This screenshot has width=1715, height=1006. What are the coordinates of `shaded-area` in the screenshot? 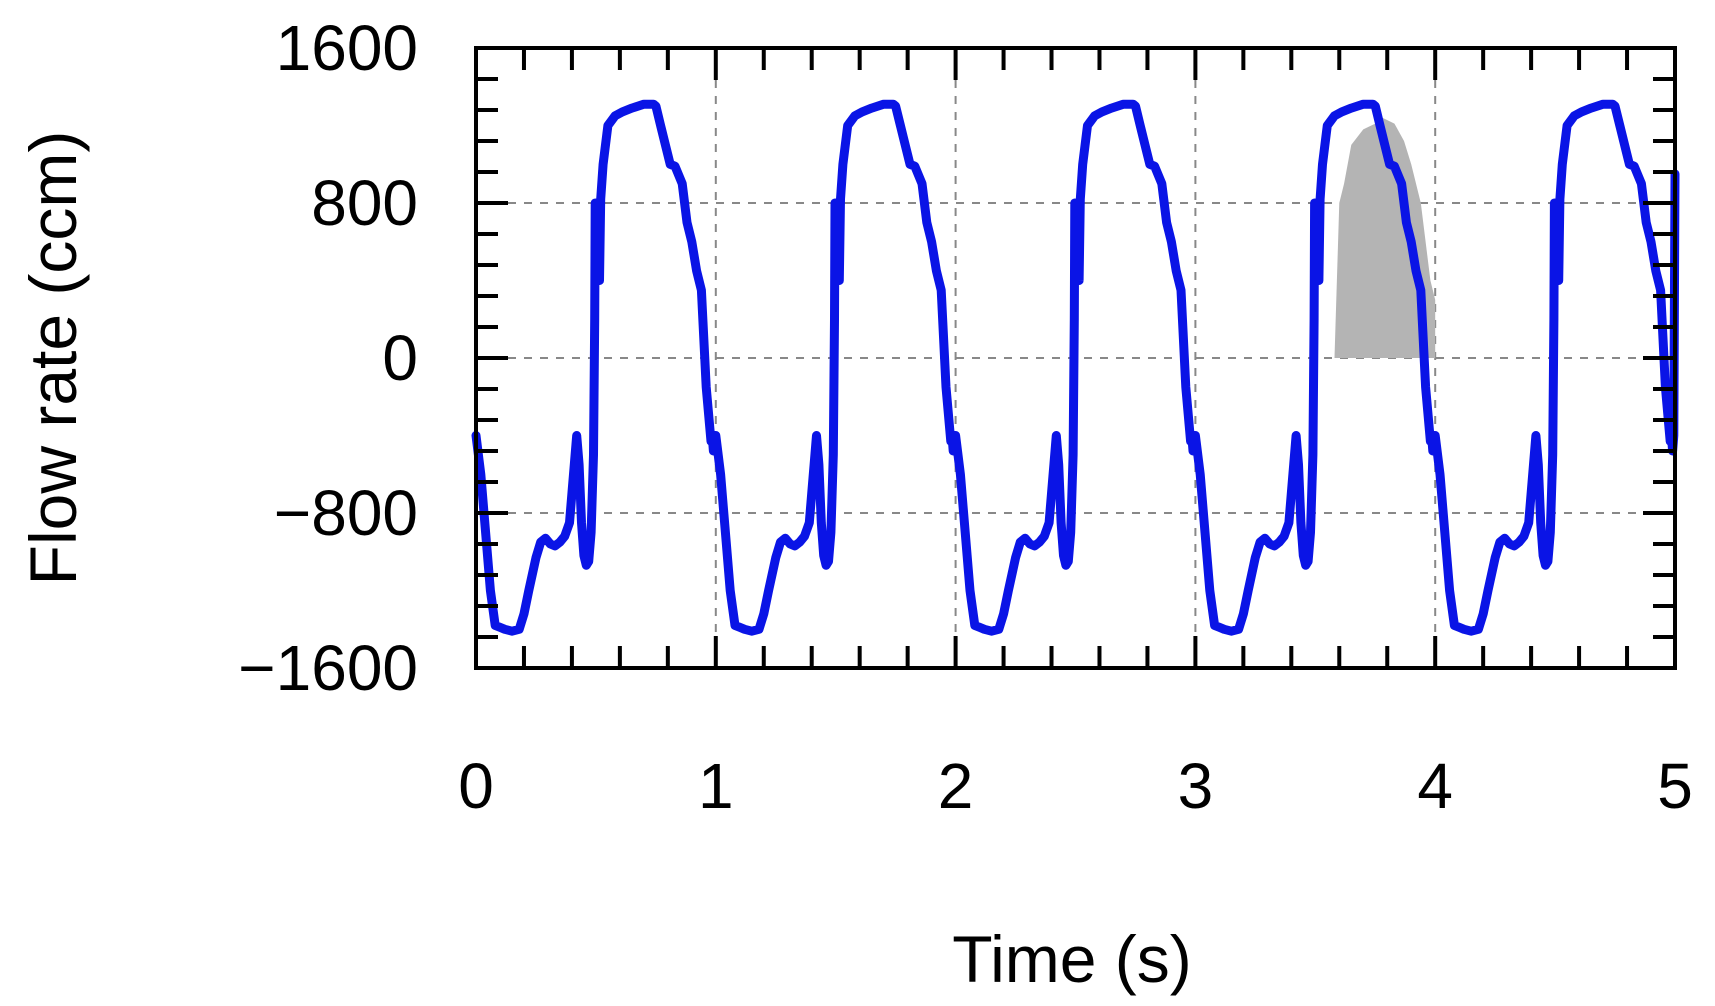 It's located at (1385, 237).